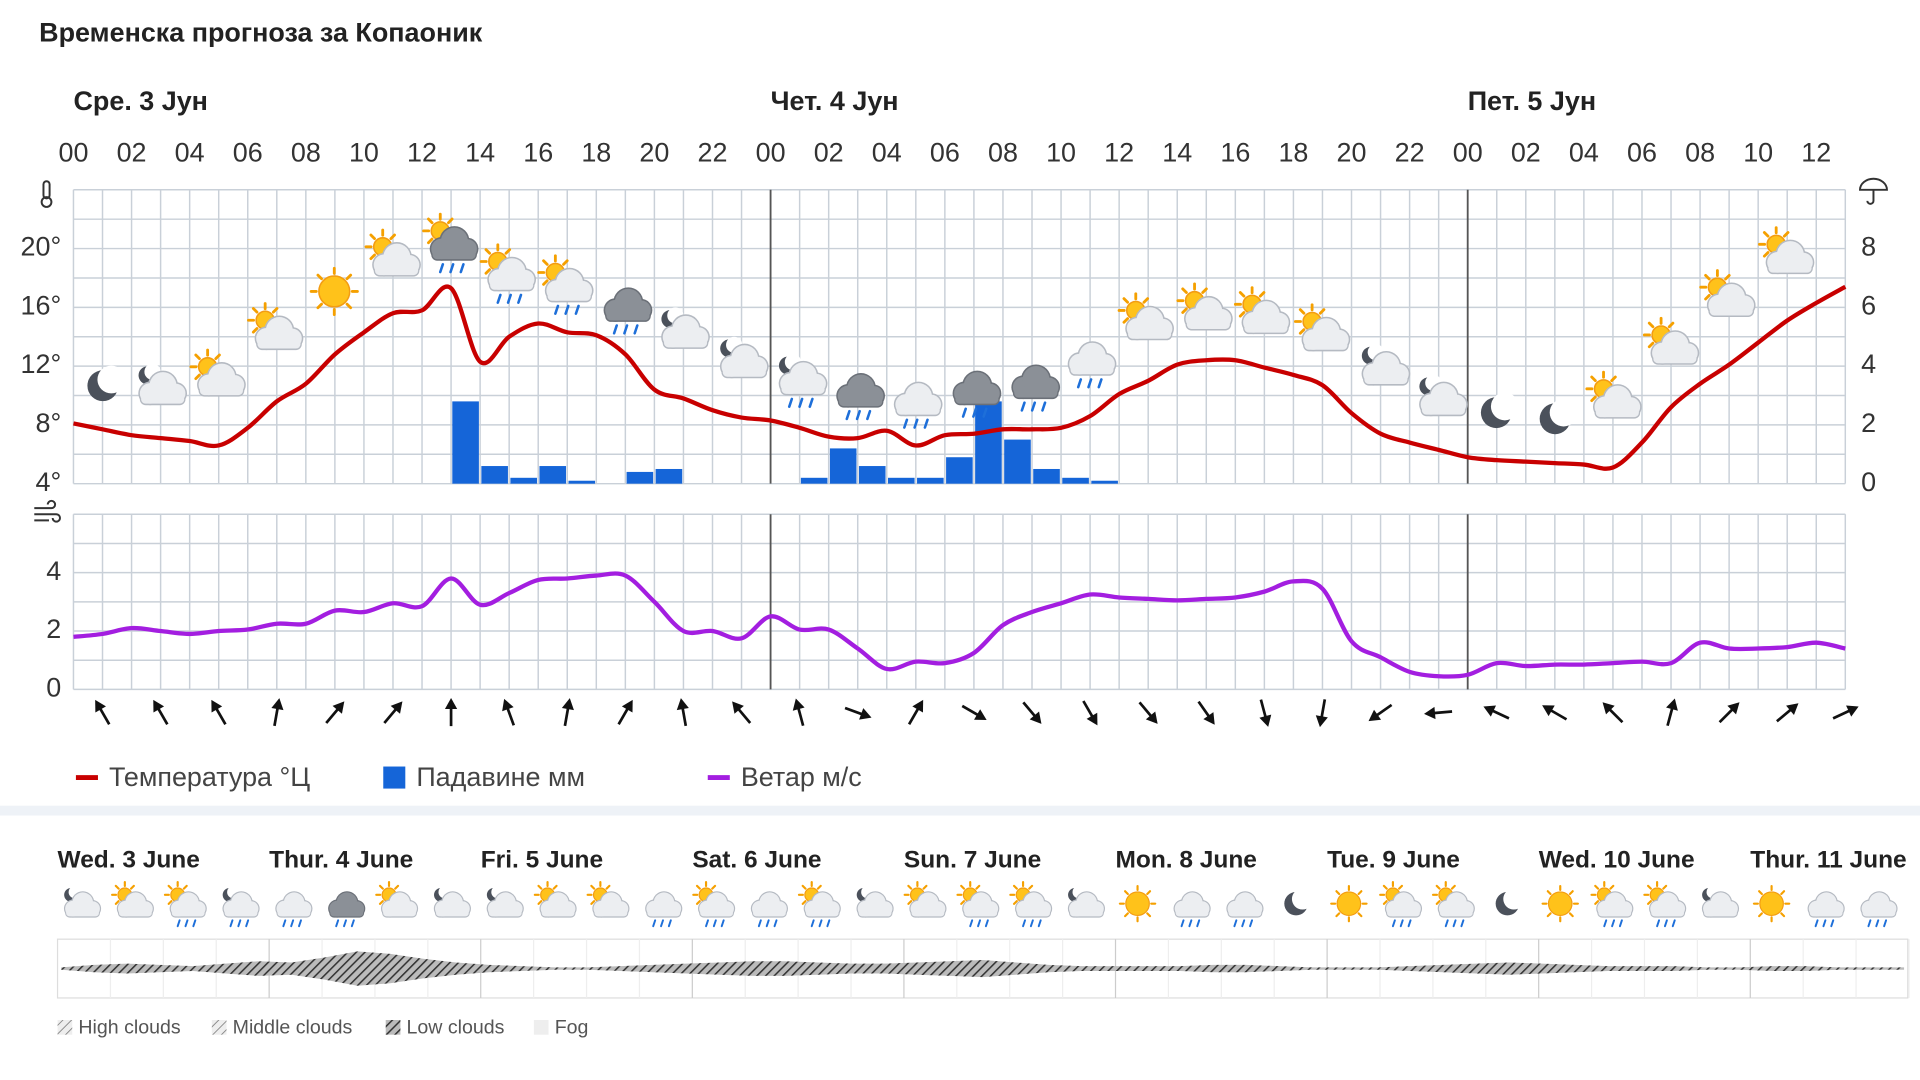 The image size is (1920, 1080). Describe the element at coordinates (209, 777) in the screenshot. I see `legend-label: Температура °Ц` at that location.